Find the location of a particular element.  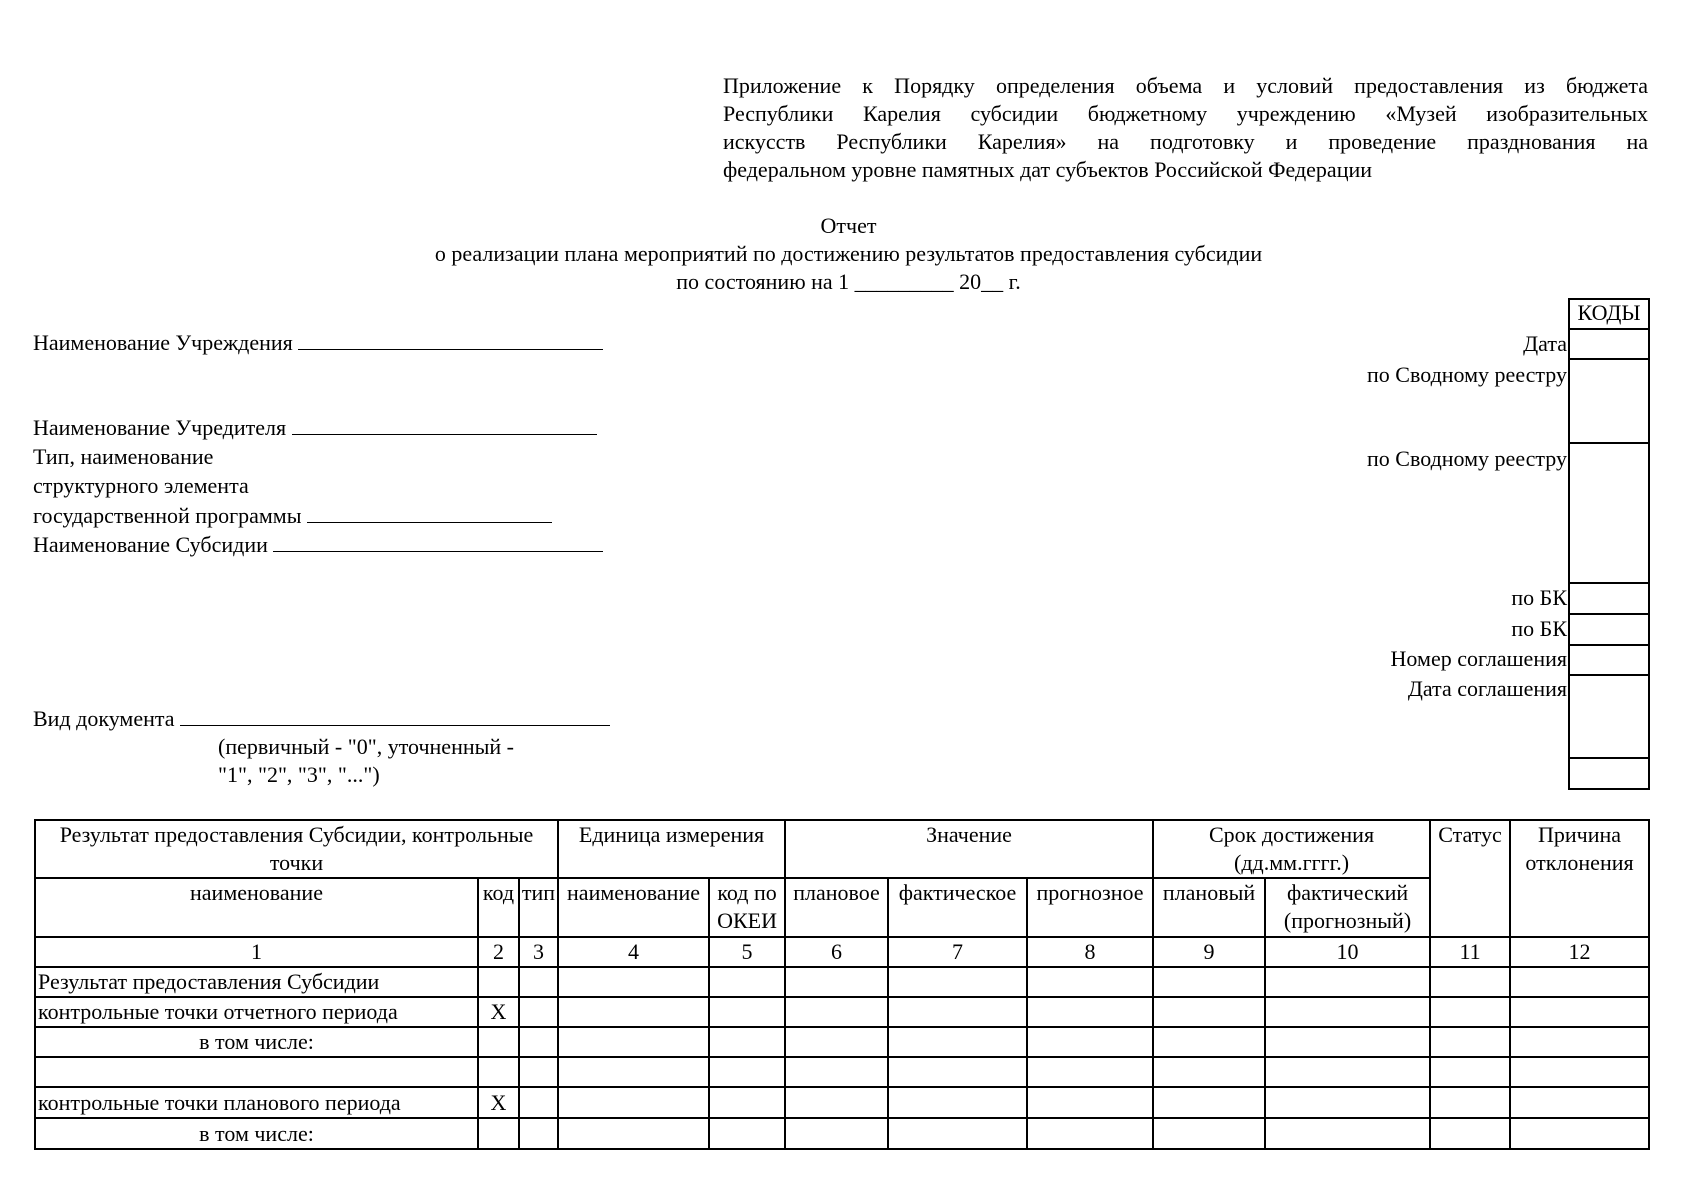

subsidy-field: Наименование Субсидии is located at coordinates (318, 544).